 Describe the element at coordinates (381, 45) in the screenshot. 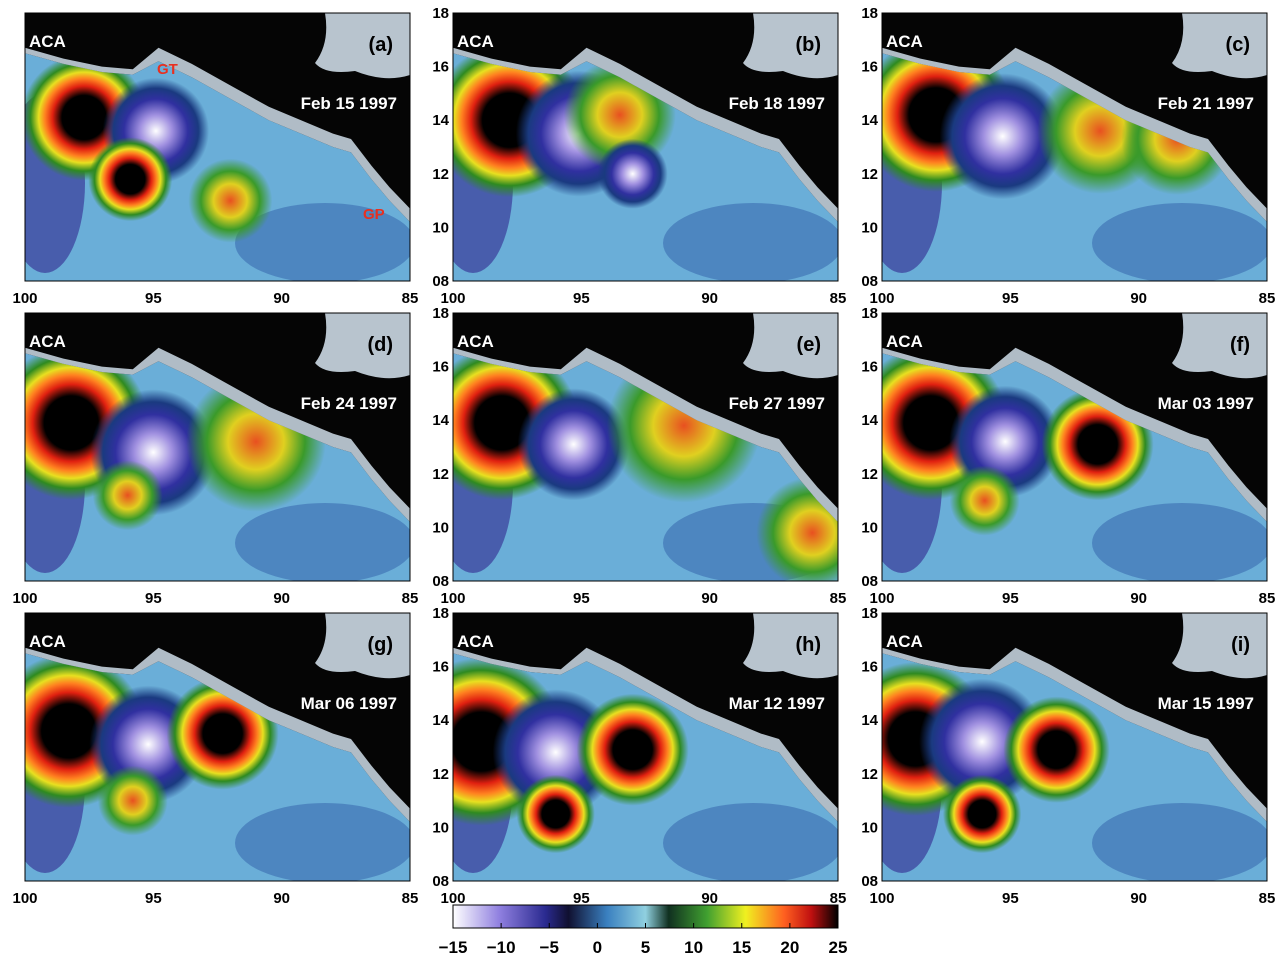

I see `panel-label: (a)` at that location.